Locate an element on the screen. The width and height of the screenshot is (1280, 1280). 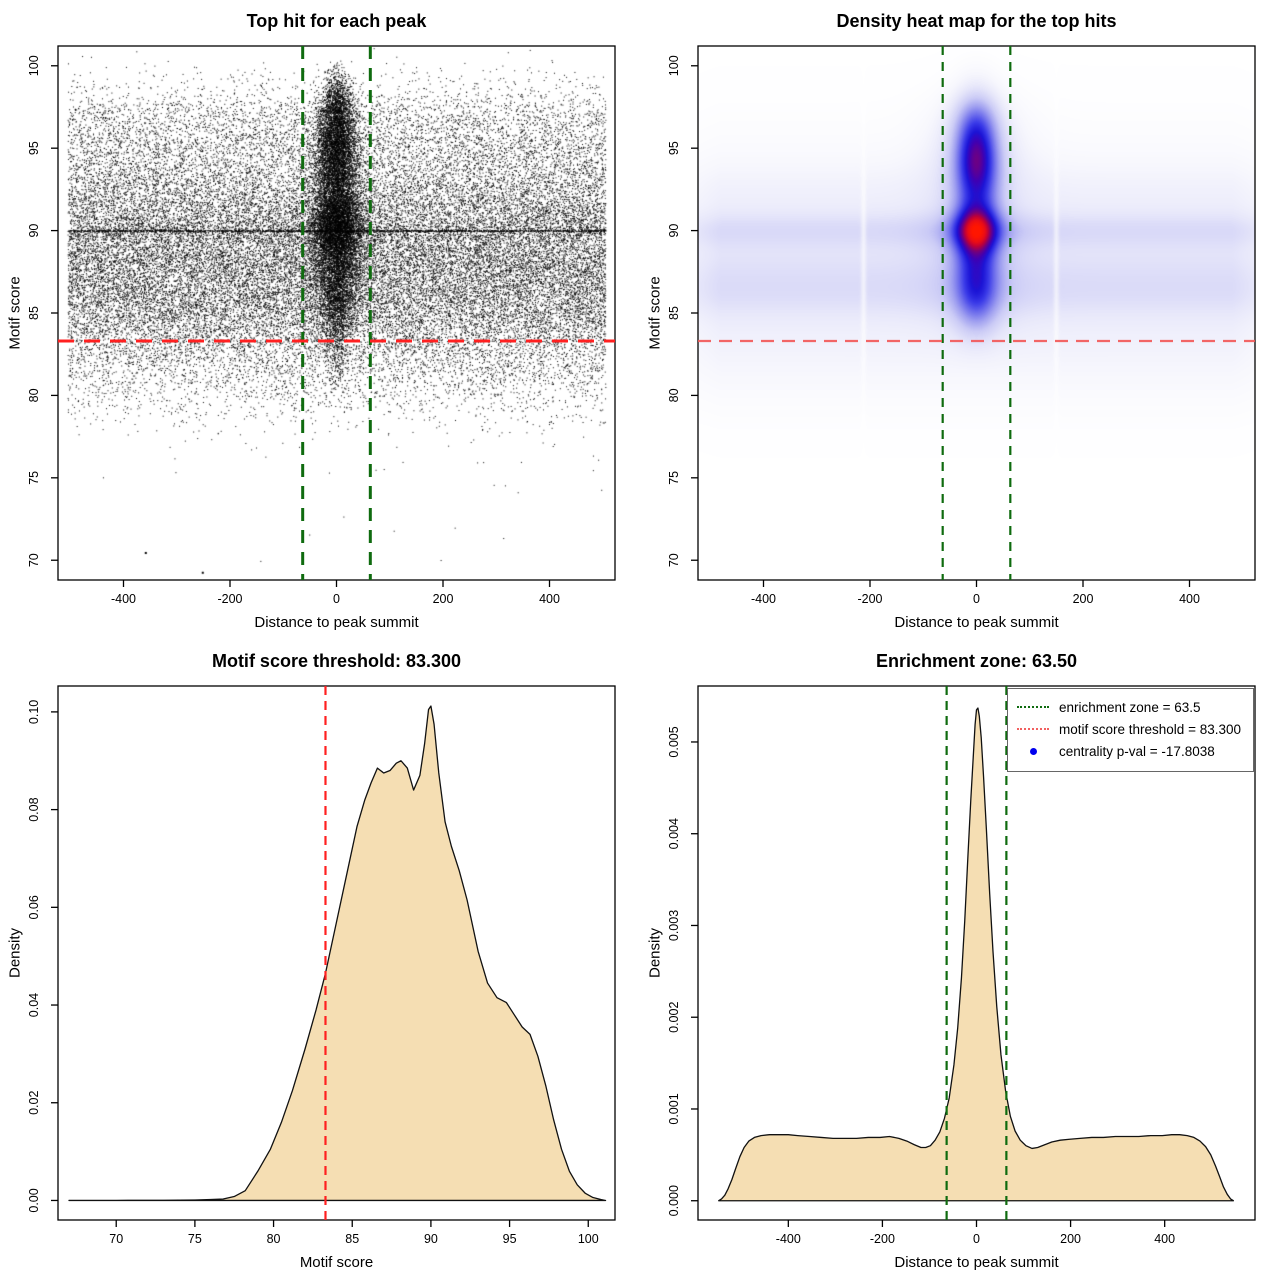
y-tick-label: 0.08 is located at coordinates (34, 809).